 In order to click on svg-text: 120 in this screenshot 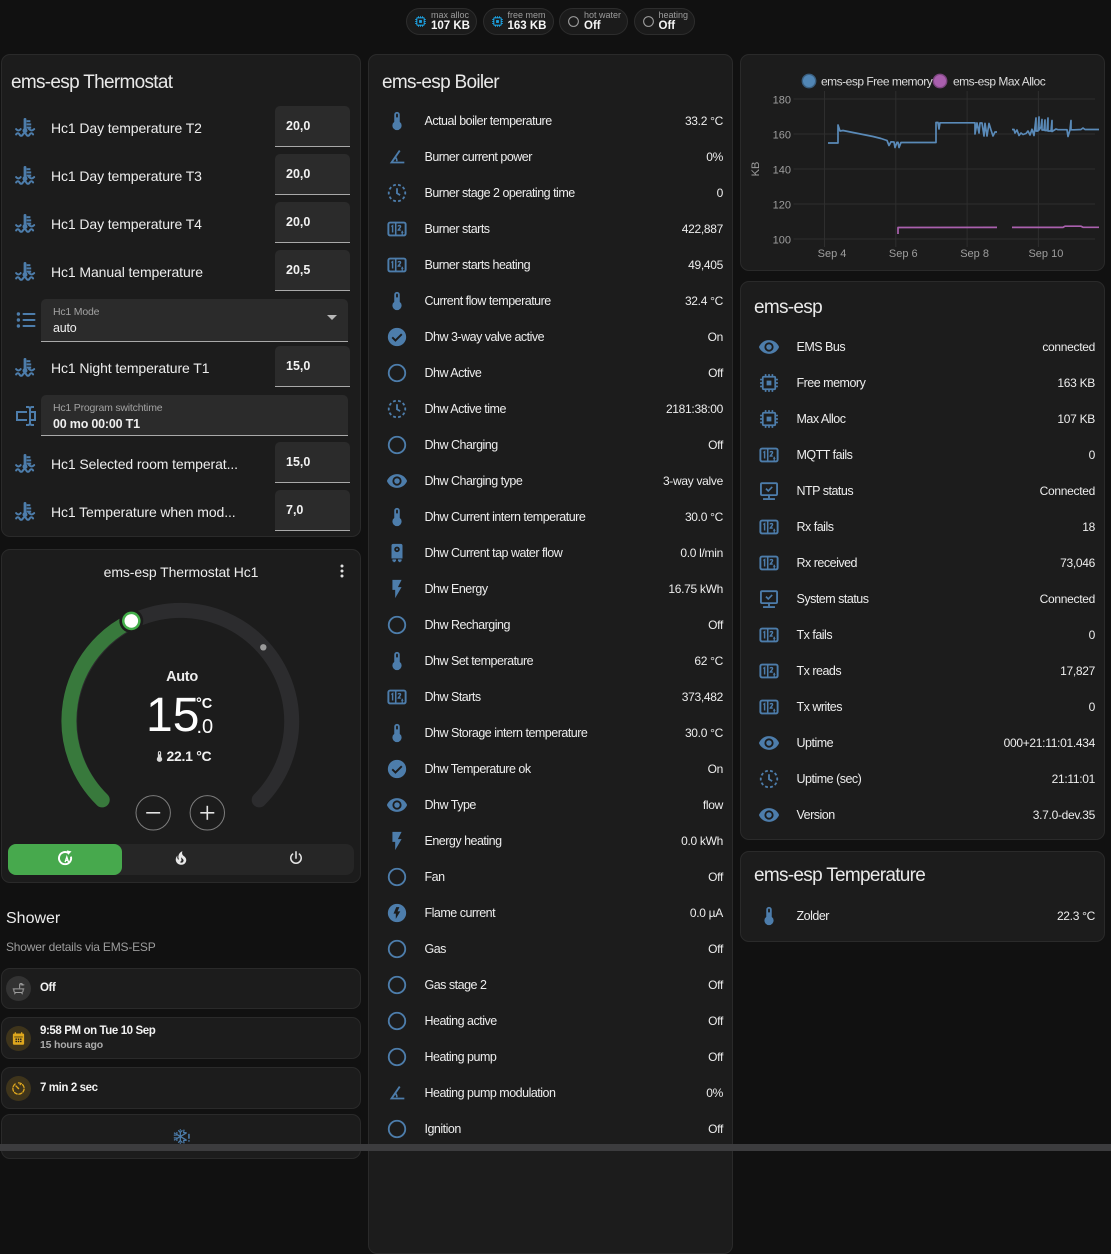, I will do `click(782, 206)`.